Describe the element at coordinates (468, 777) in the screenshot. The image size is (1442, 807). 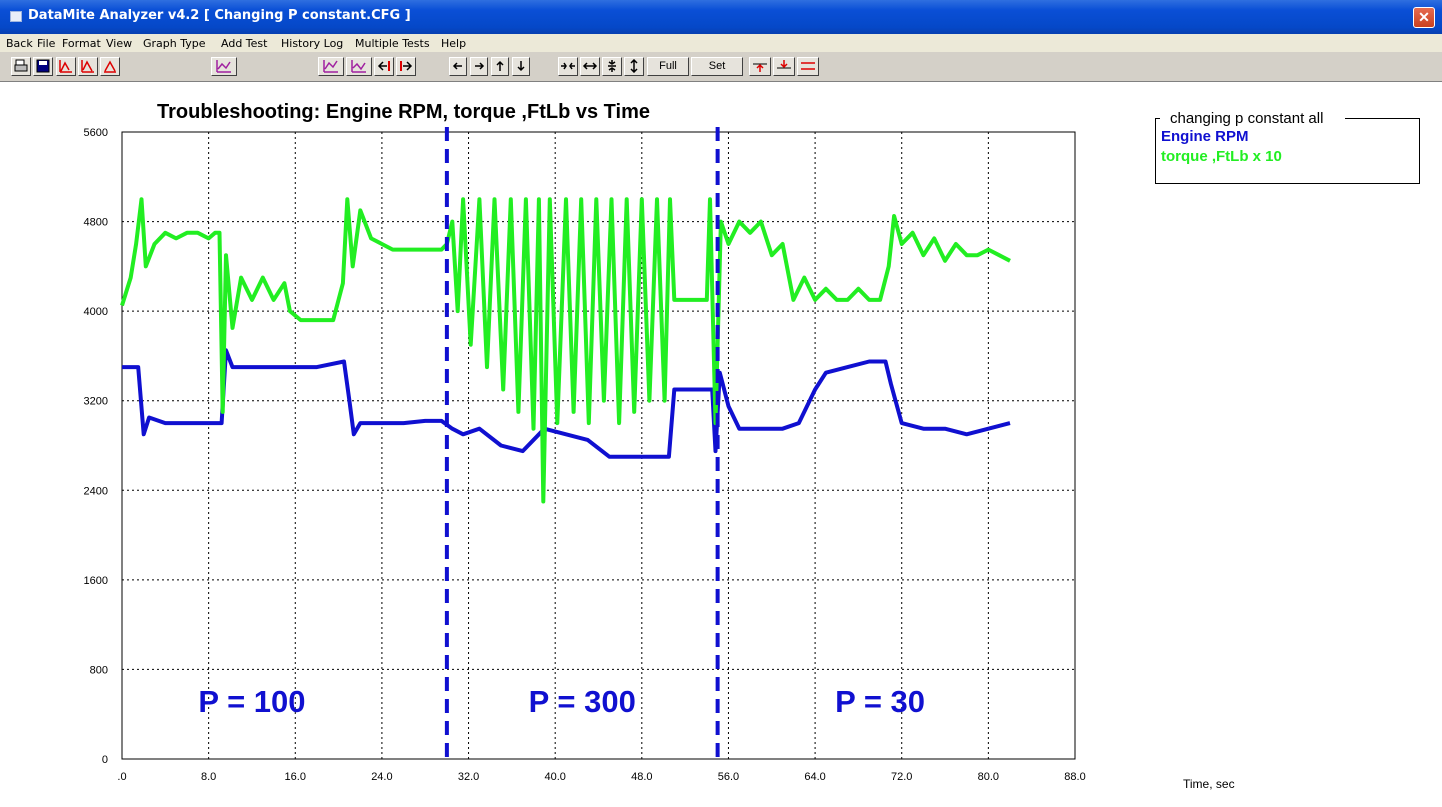
I see `x-tick-label: 32.0` at that location.